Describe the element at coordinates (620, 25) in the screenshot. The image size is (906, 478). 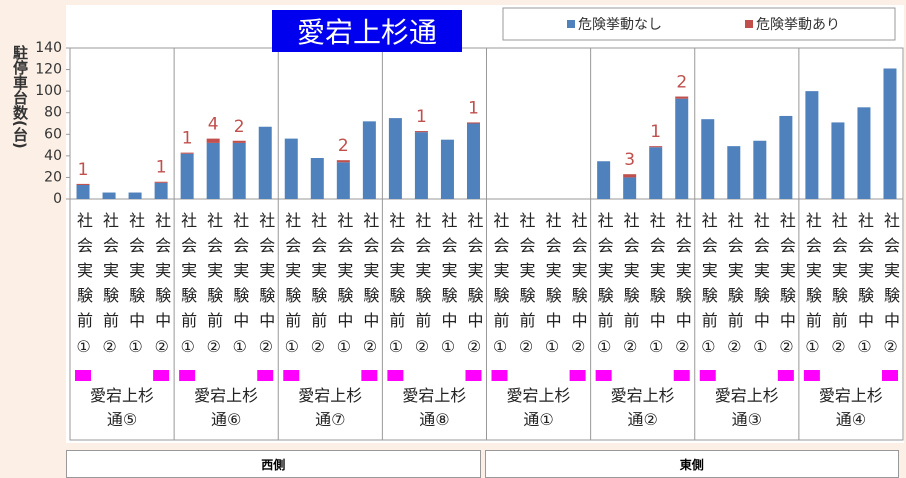
I see `legend-label: 危険挙動なし` at that location.